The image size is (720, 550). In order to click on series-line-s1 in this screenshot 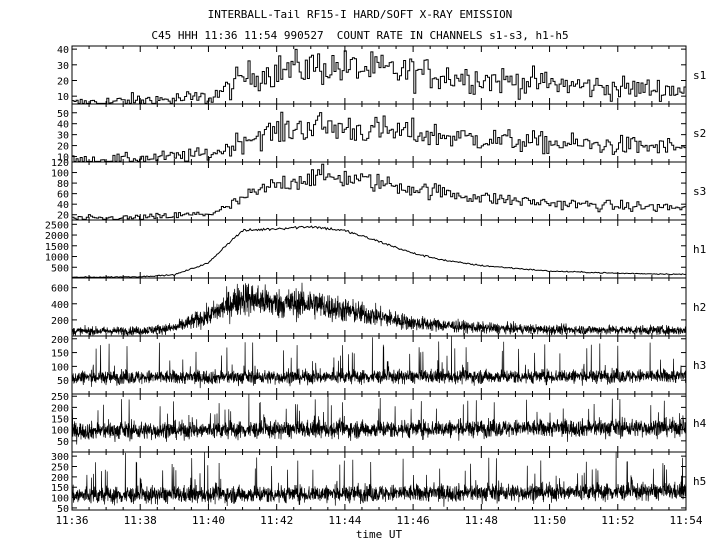, I will do `click(379, 76)`.